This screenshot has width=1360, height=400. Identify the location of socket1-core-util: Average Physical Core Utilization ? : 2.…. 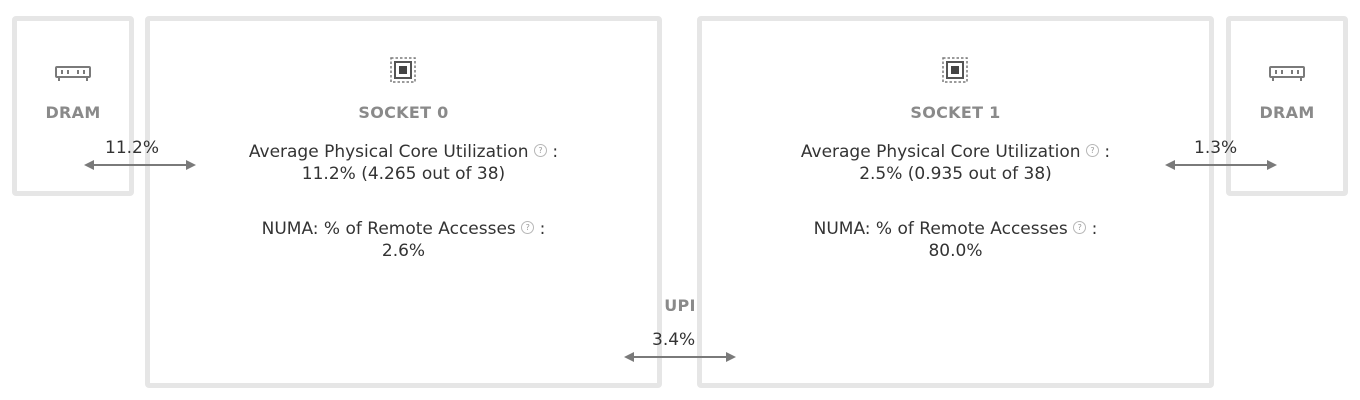
(955, 163).